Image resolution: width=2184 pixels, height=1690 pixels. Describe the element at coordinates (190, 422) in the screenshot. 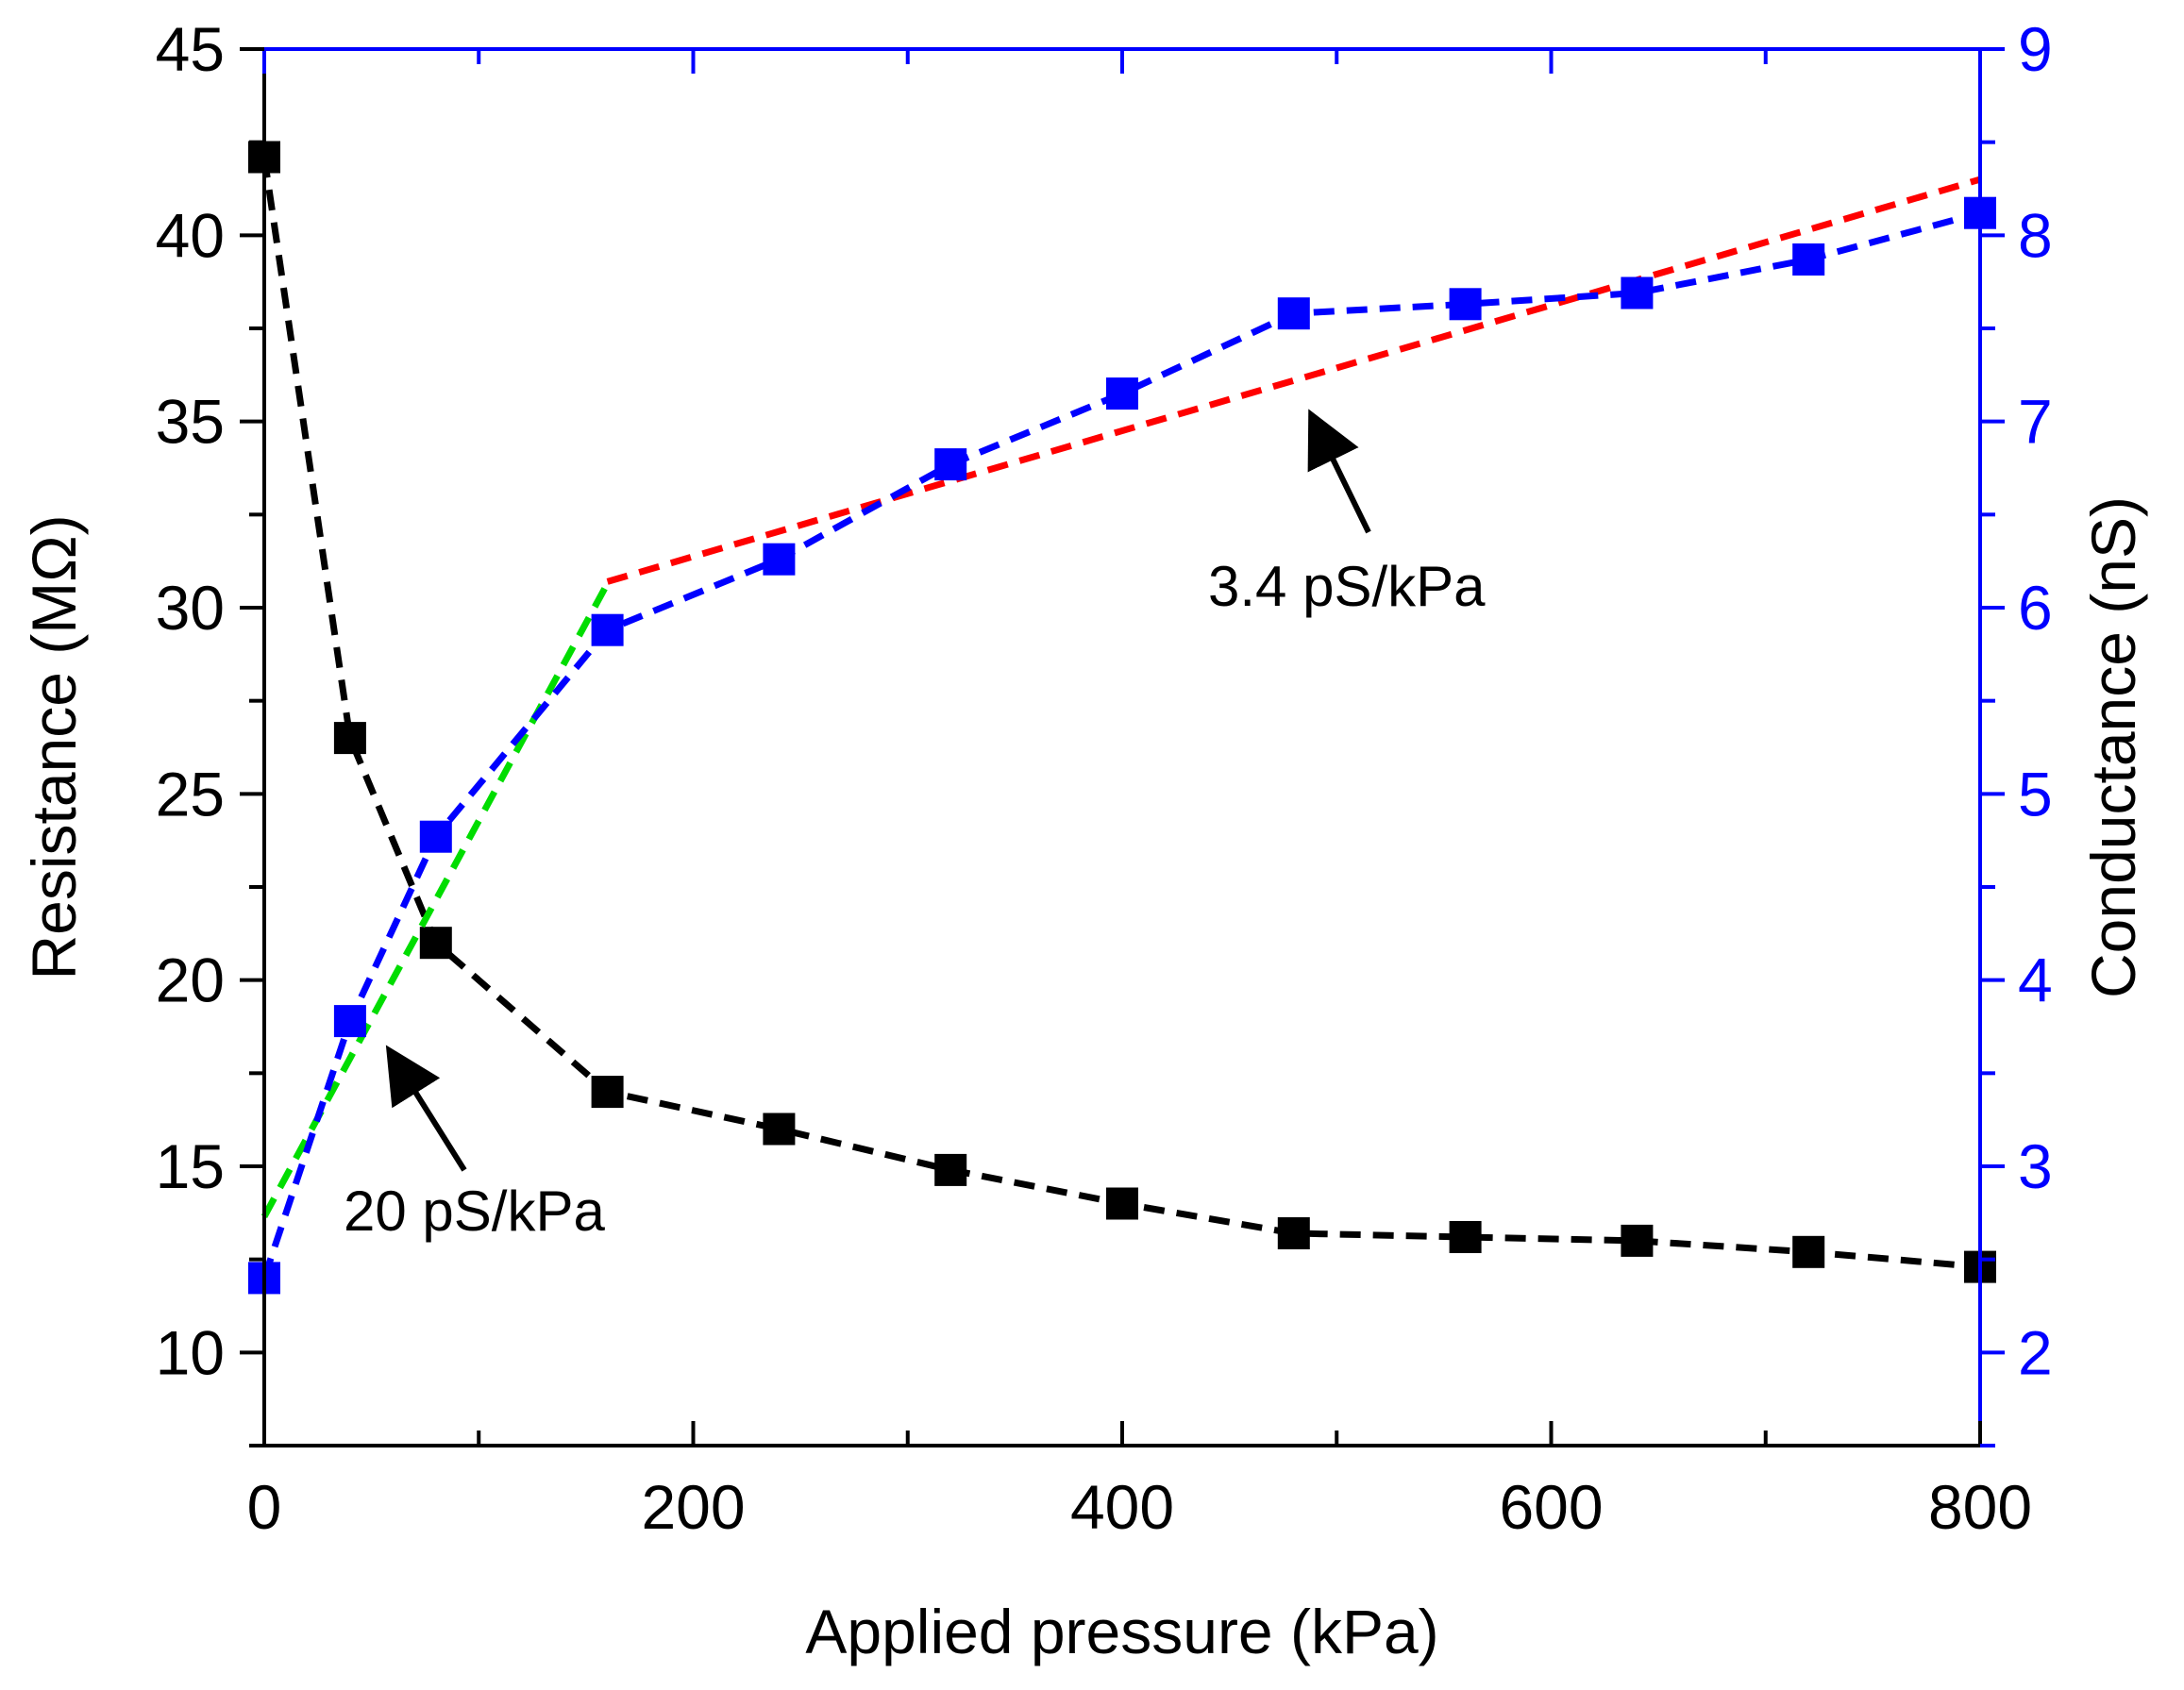

I see `y-left-tick-label: 35` at that location.